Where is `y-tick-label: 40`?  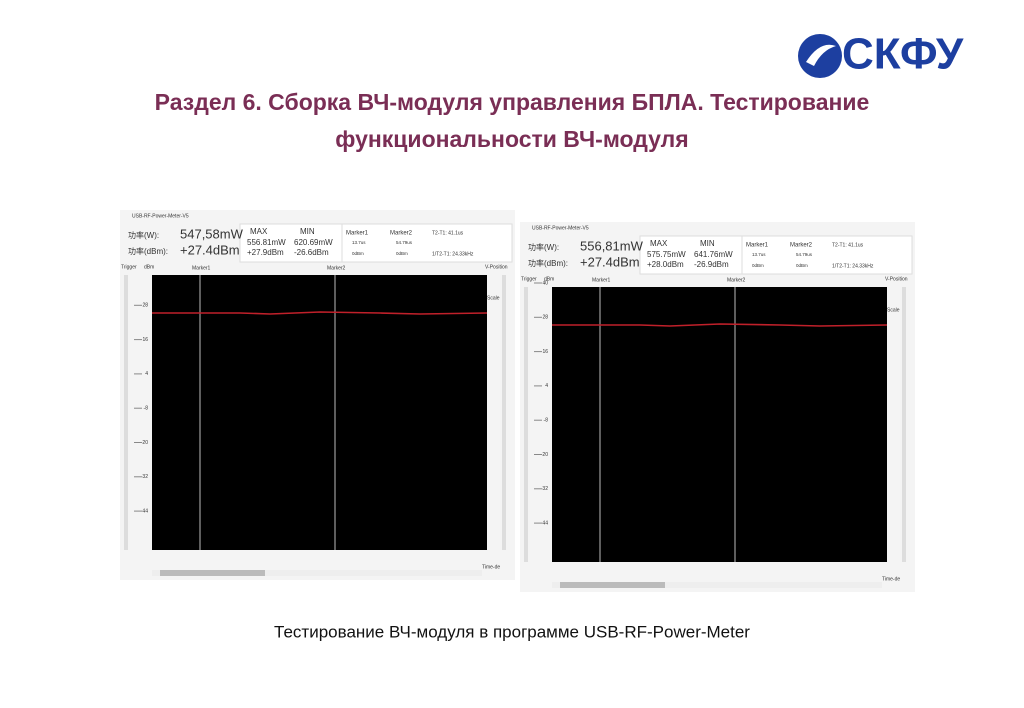 y-tick-label: 40 is located at coordinates (545, 283).